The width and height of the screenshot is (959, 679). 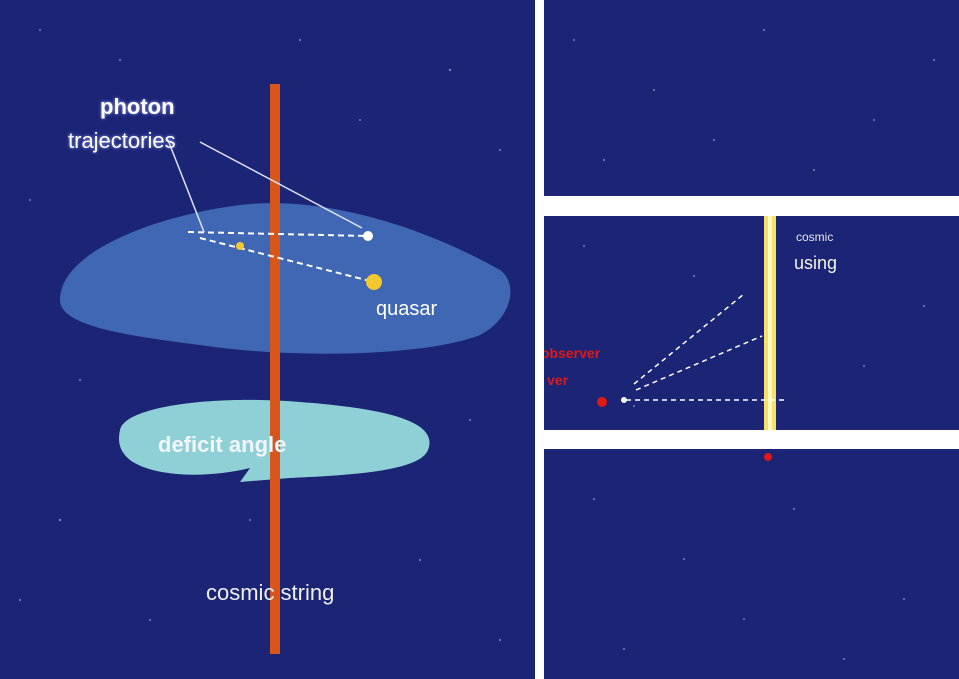 I want to click on photon-trajectories-label: photon trajectories, so click(x=122, y=124).